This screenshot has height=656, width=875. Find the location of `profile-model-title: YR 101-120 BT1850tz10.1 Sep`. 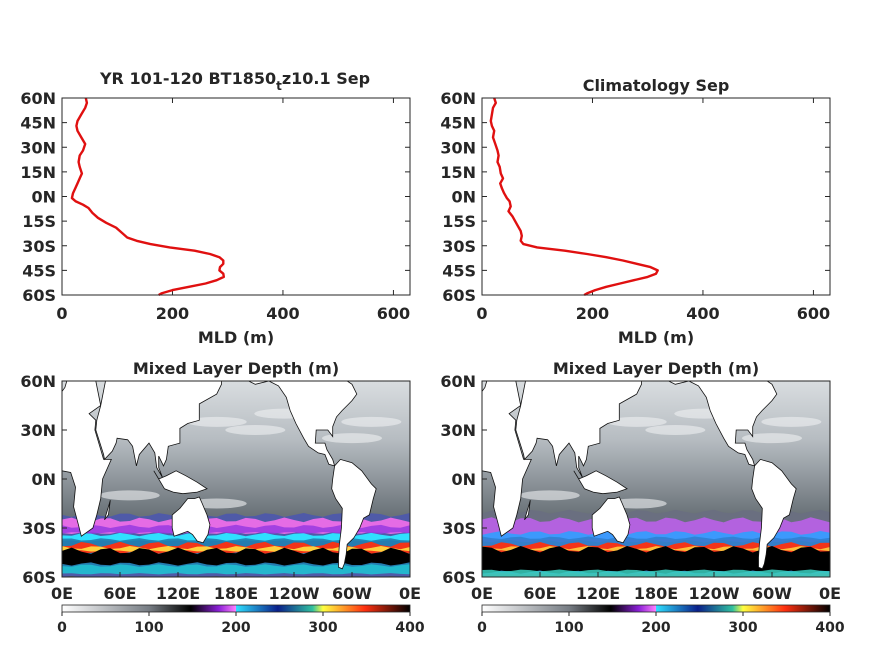

profile-model-title: YR 101-120 BT1850tz10.1 Sep is located at coordinates (234, 81).